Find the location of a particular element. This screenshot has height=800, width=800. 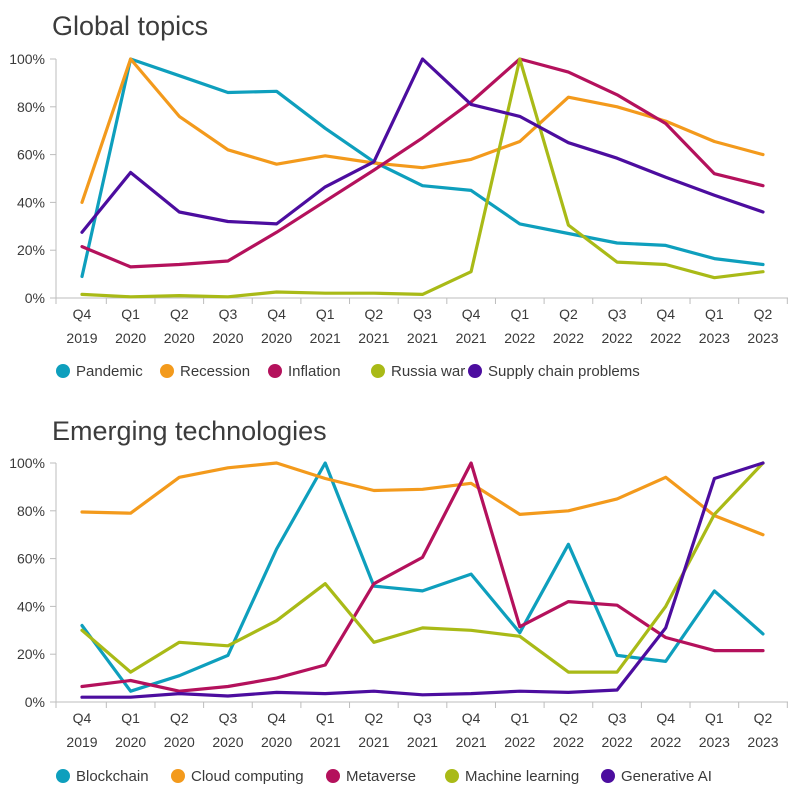

legend-label-generative-ai: Generative AI is located at coordinates (666, 776).